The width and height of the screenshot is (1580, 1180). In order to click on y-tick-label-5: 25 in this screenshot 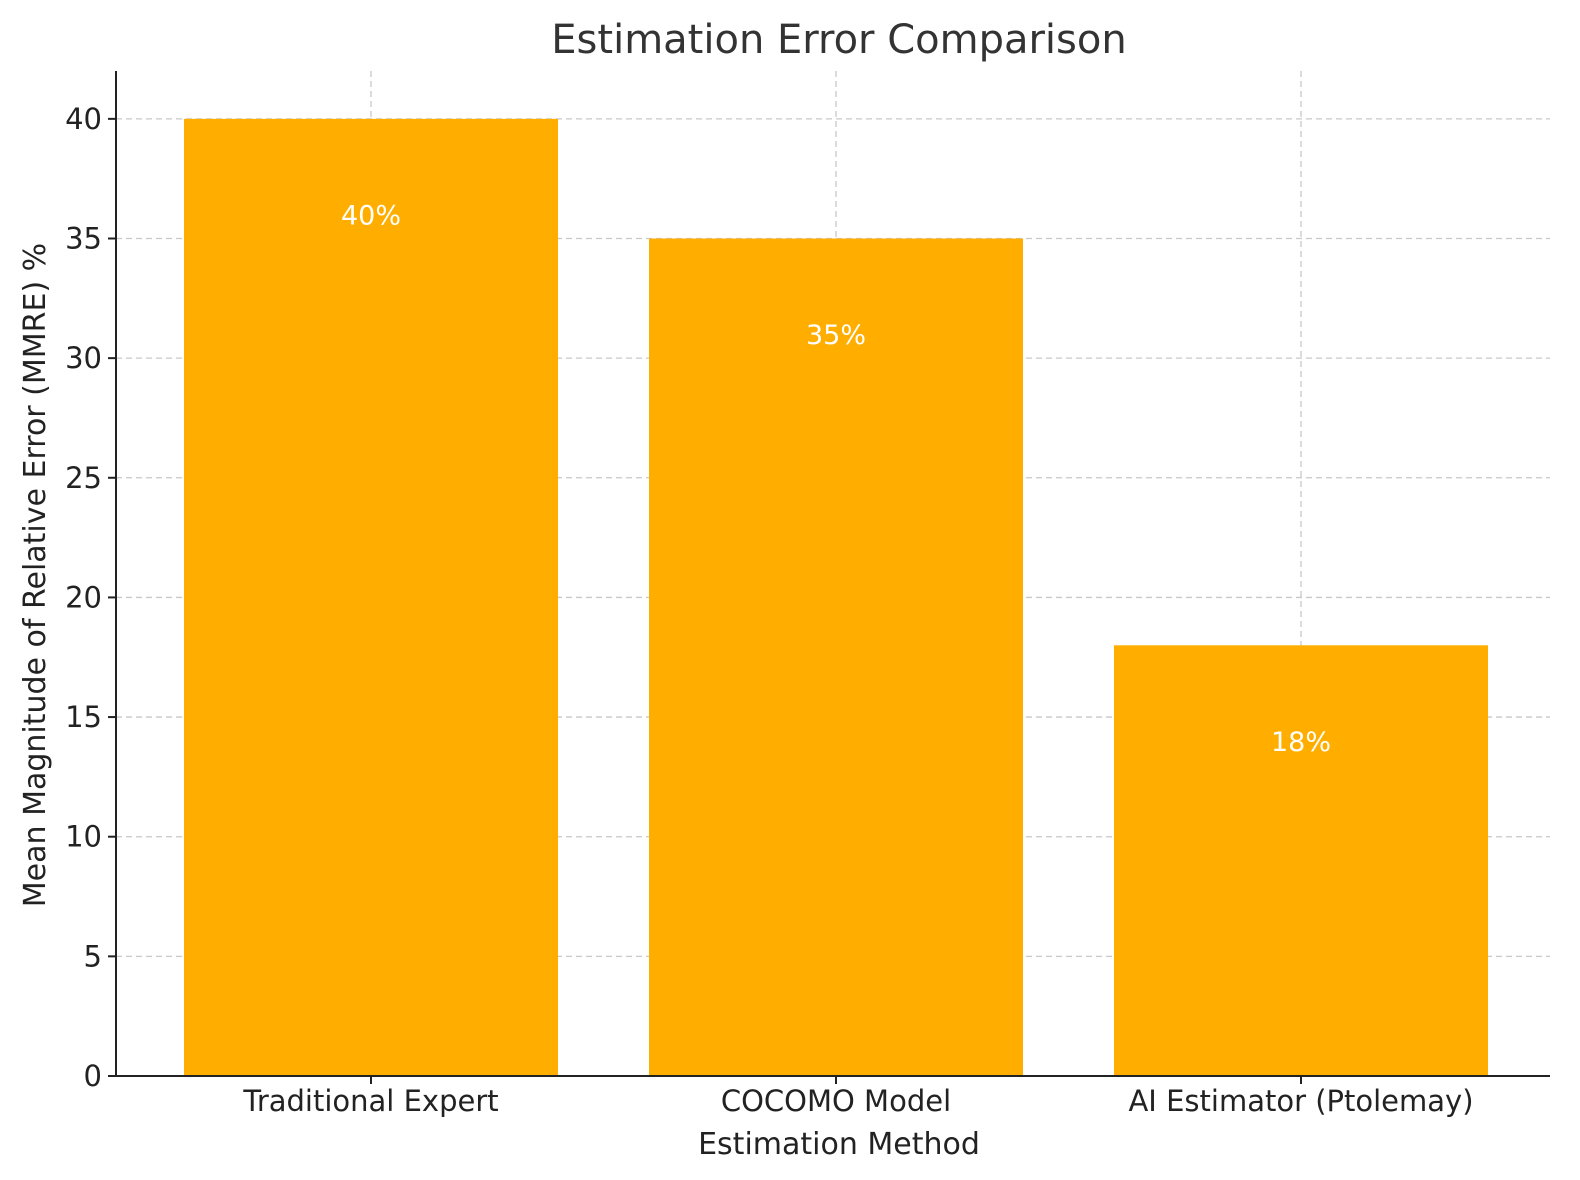, I will do `click(83, 478)`.